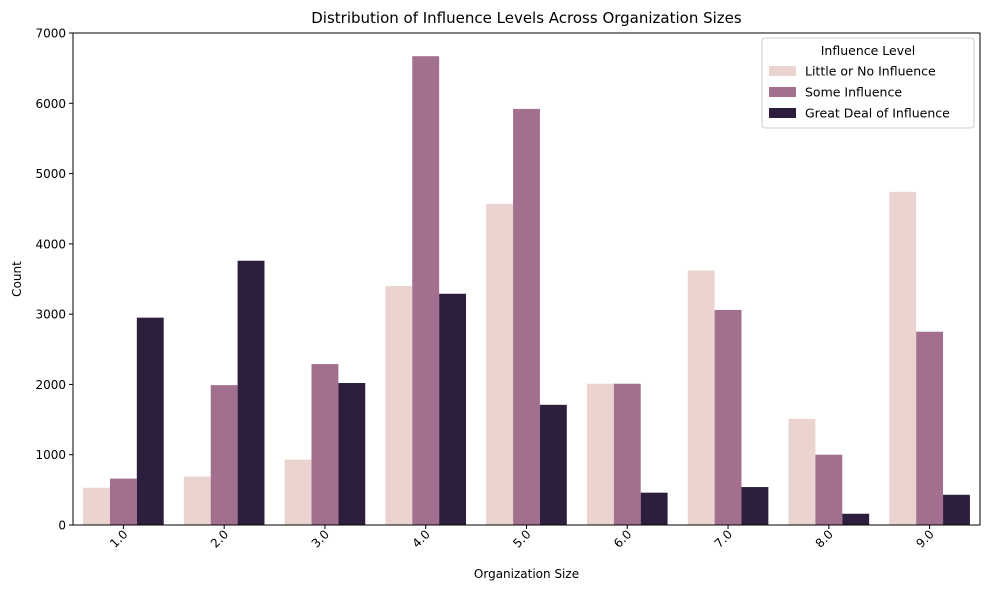 The height and width of the screenshot is (590, 989). Describe the element at coordinates (526, 316) in the screenshot. I see `bar-some-influence-5.0` at that location.